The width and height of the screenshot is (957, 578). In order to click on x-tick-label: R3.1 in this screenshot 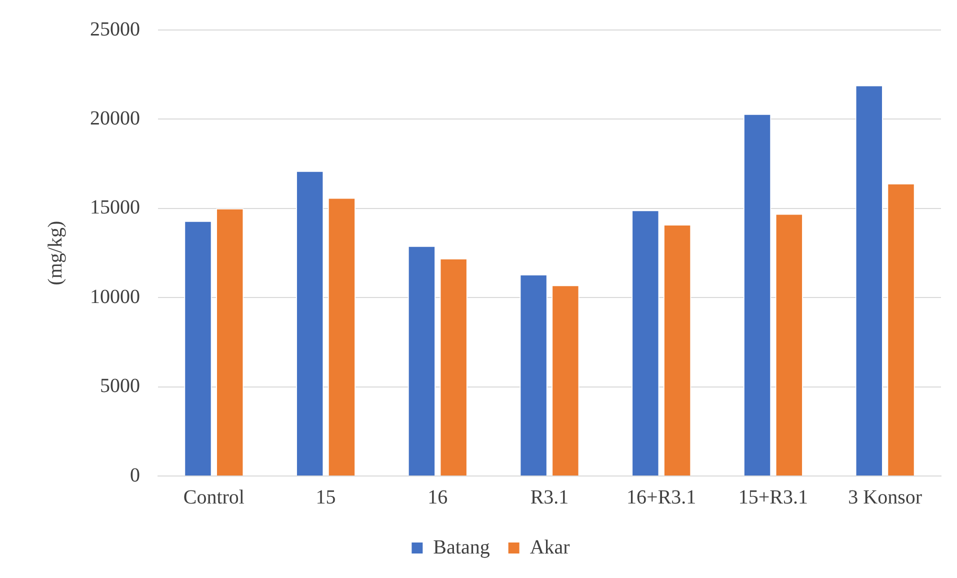, I will do `click(549, 497)`.